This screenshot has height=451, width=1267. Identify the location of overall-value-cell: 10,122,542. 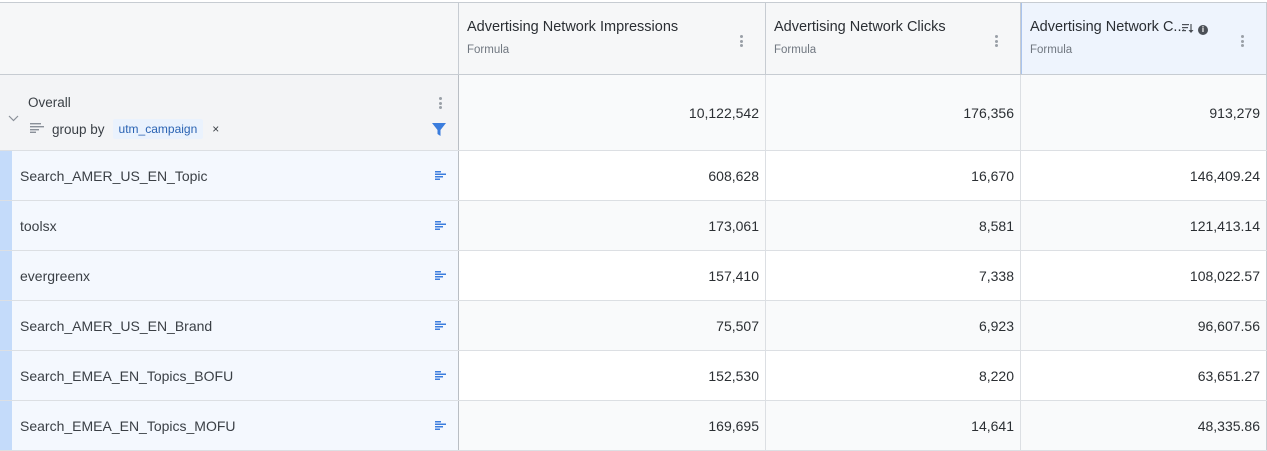
(612, 112).